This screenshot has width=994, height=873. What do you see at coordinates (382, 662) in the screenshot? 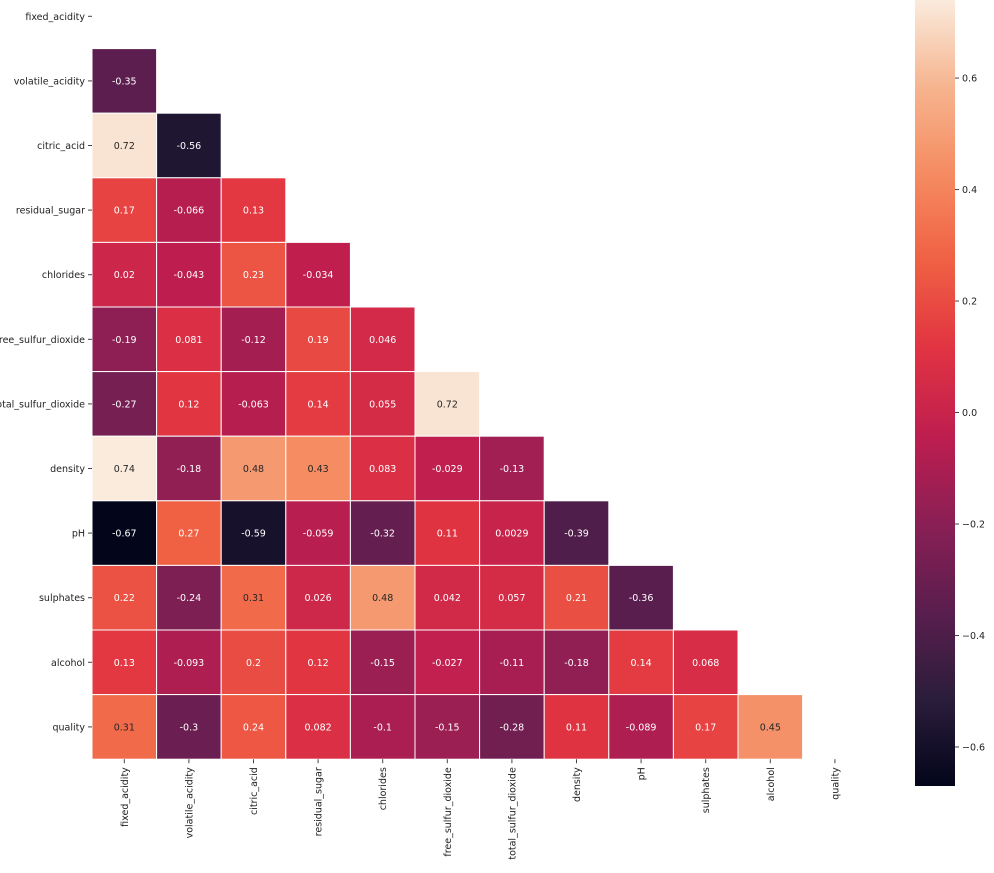
I see `heatmap-cell-alcohol-chlorides` at bounding box center [382, 662].